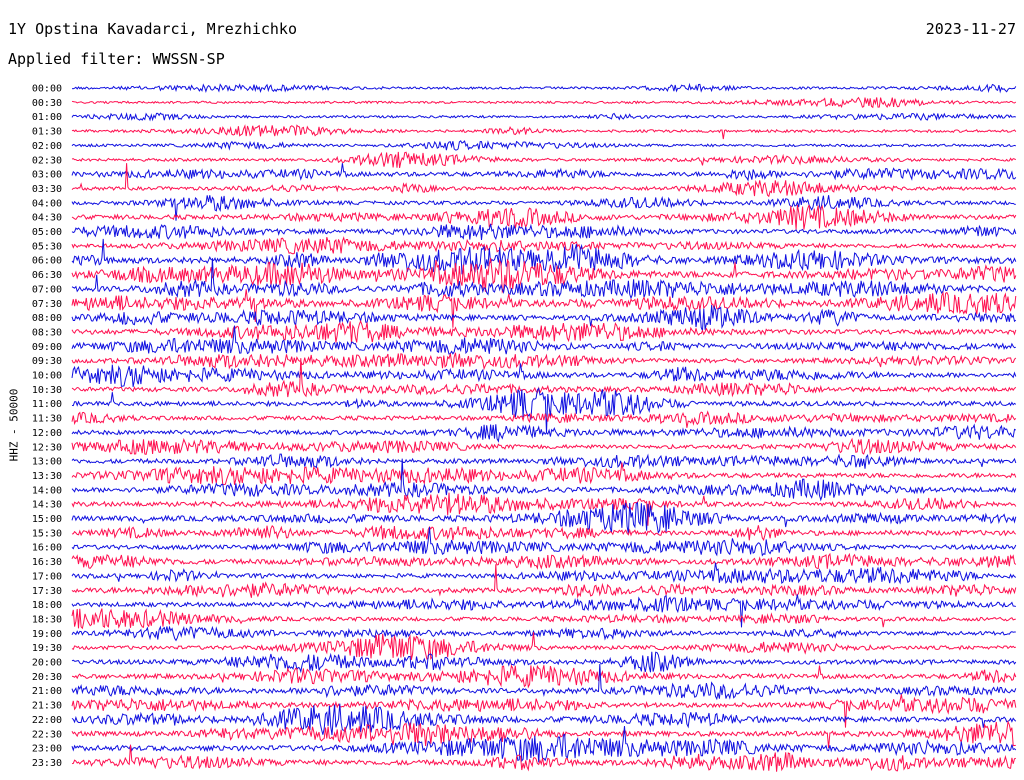  What do you see at coordinates (47, 218) in the screenshot?
I see `row-time-label: 04:30` at bounding box center [47, 218].